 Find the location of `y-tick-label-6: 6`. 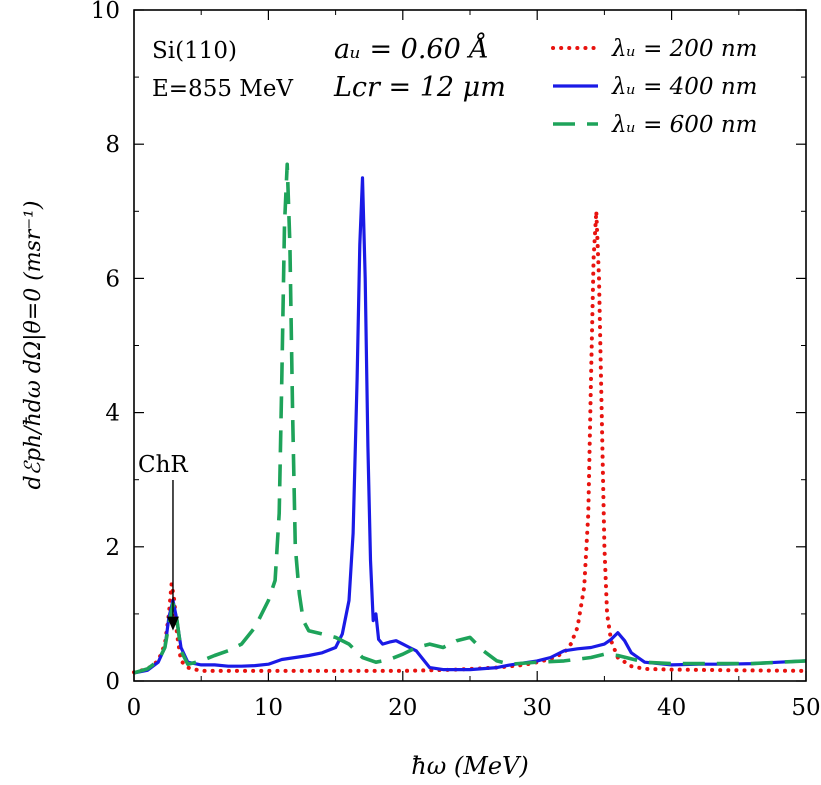

y-tick-label-6: 6 is located at coordinates (112, 279).